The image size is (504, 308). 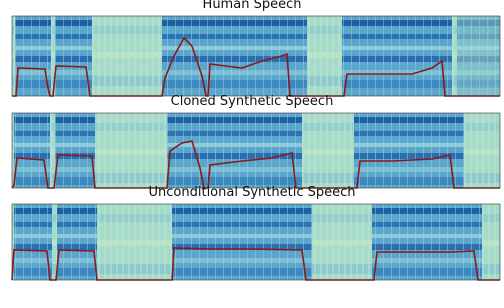 I want to click on panel-title: Cloned Synthetic Speech, so click(x=252, y=101).